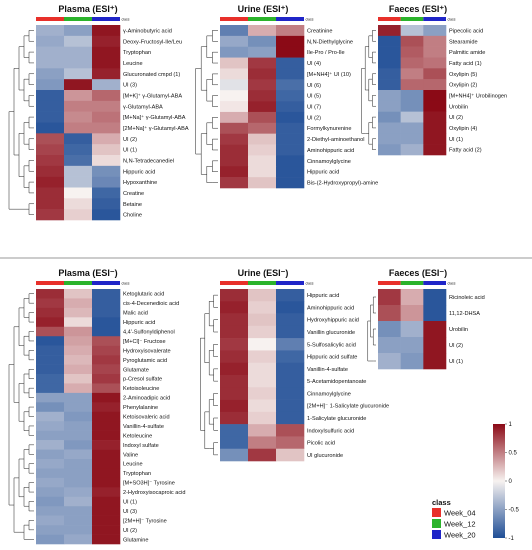 Image resolution: width=532 pixels, height=550 pixels. I want to click on row-label: Hypoxanthine, so click(140, 183).